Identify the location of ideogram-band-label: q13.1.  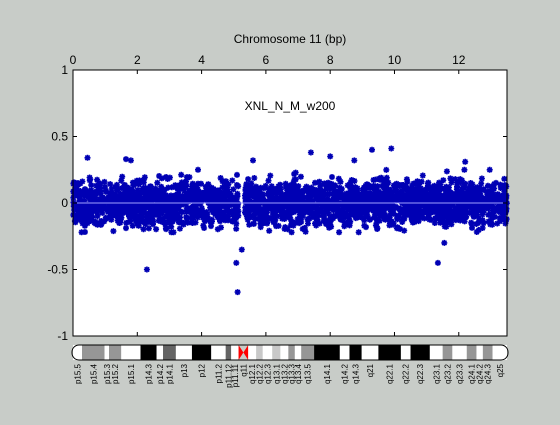
(276, 373).